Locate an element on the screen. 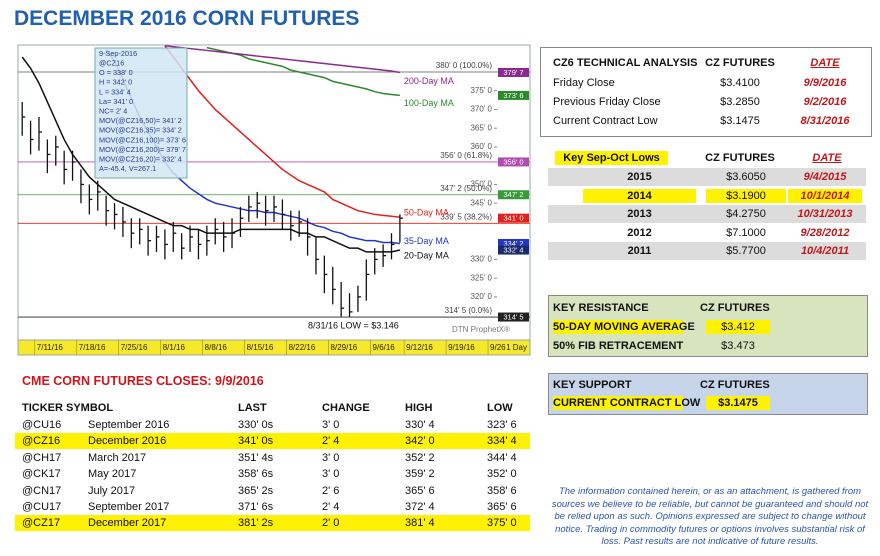  table-cell: Friday Close is located at coordinates (584, 83).